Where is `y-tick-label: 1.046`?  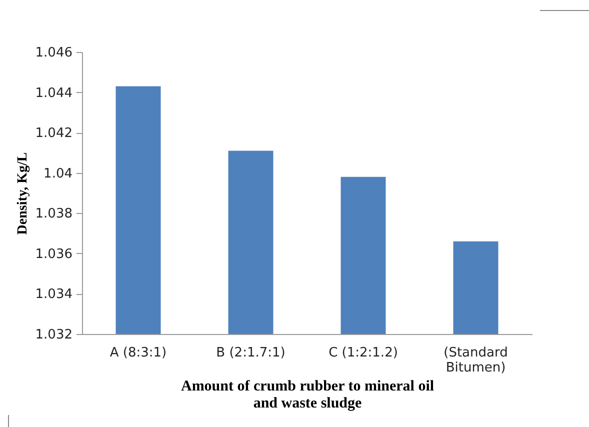 y-tick-label: 1.046 is located at coordinates (53, 53).